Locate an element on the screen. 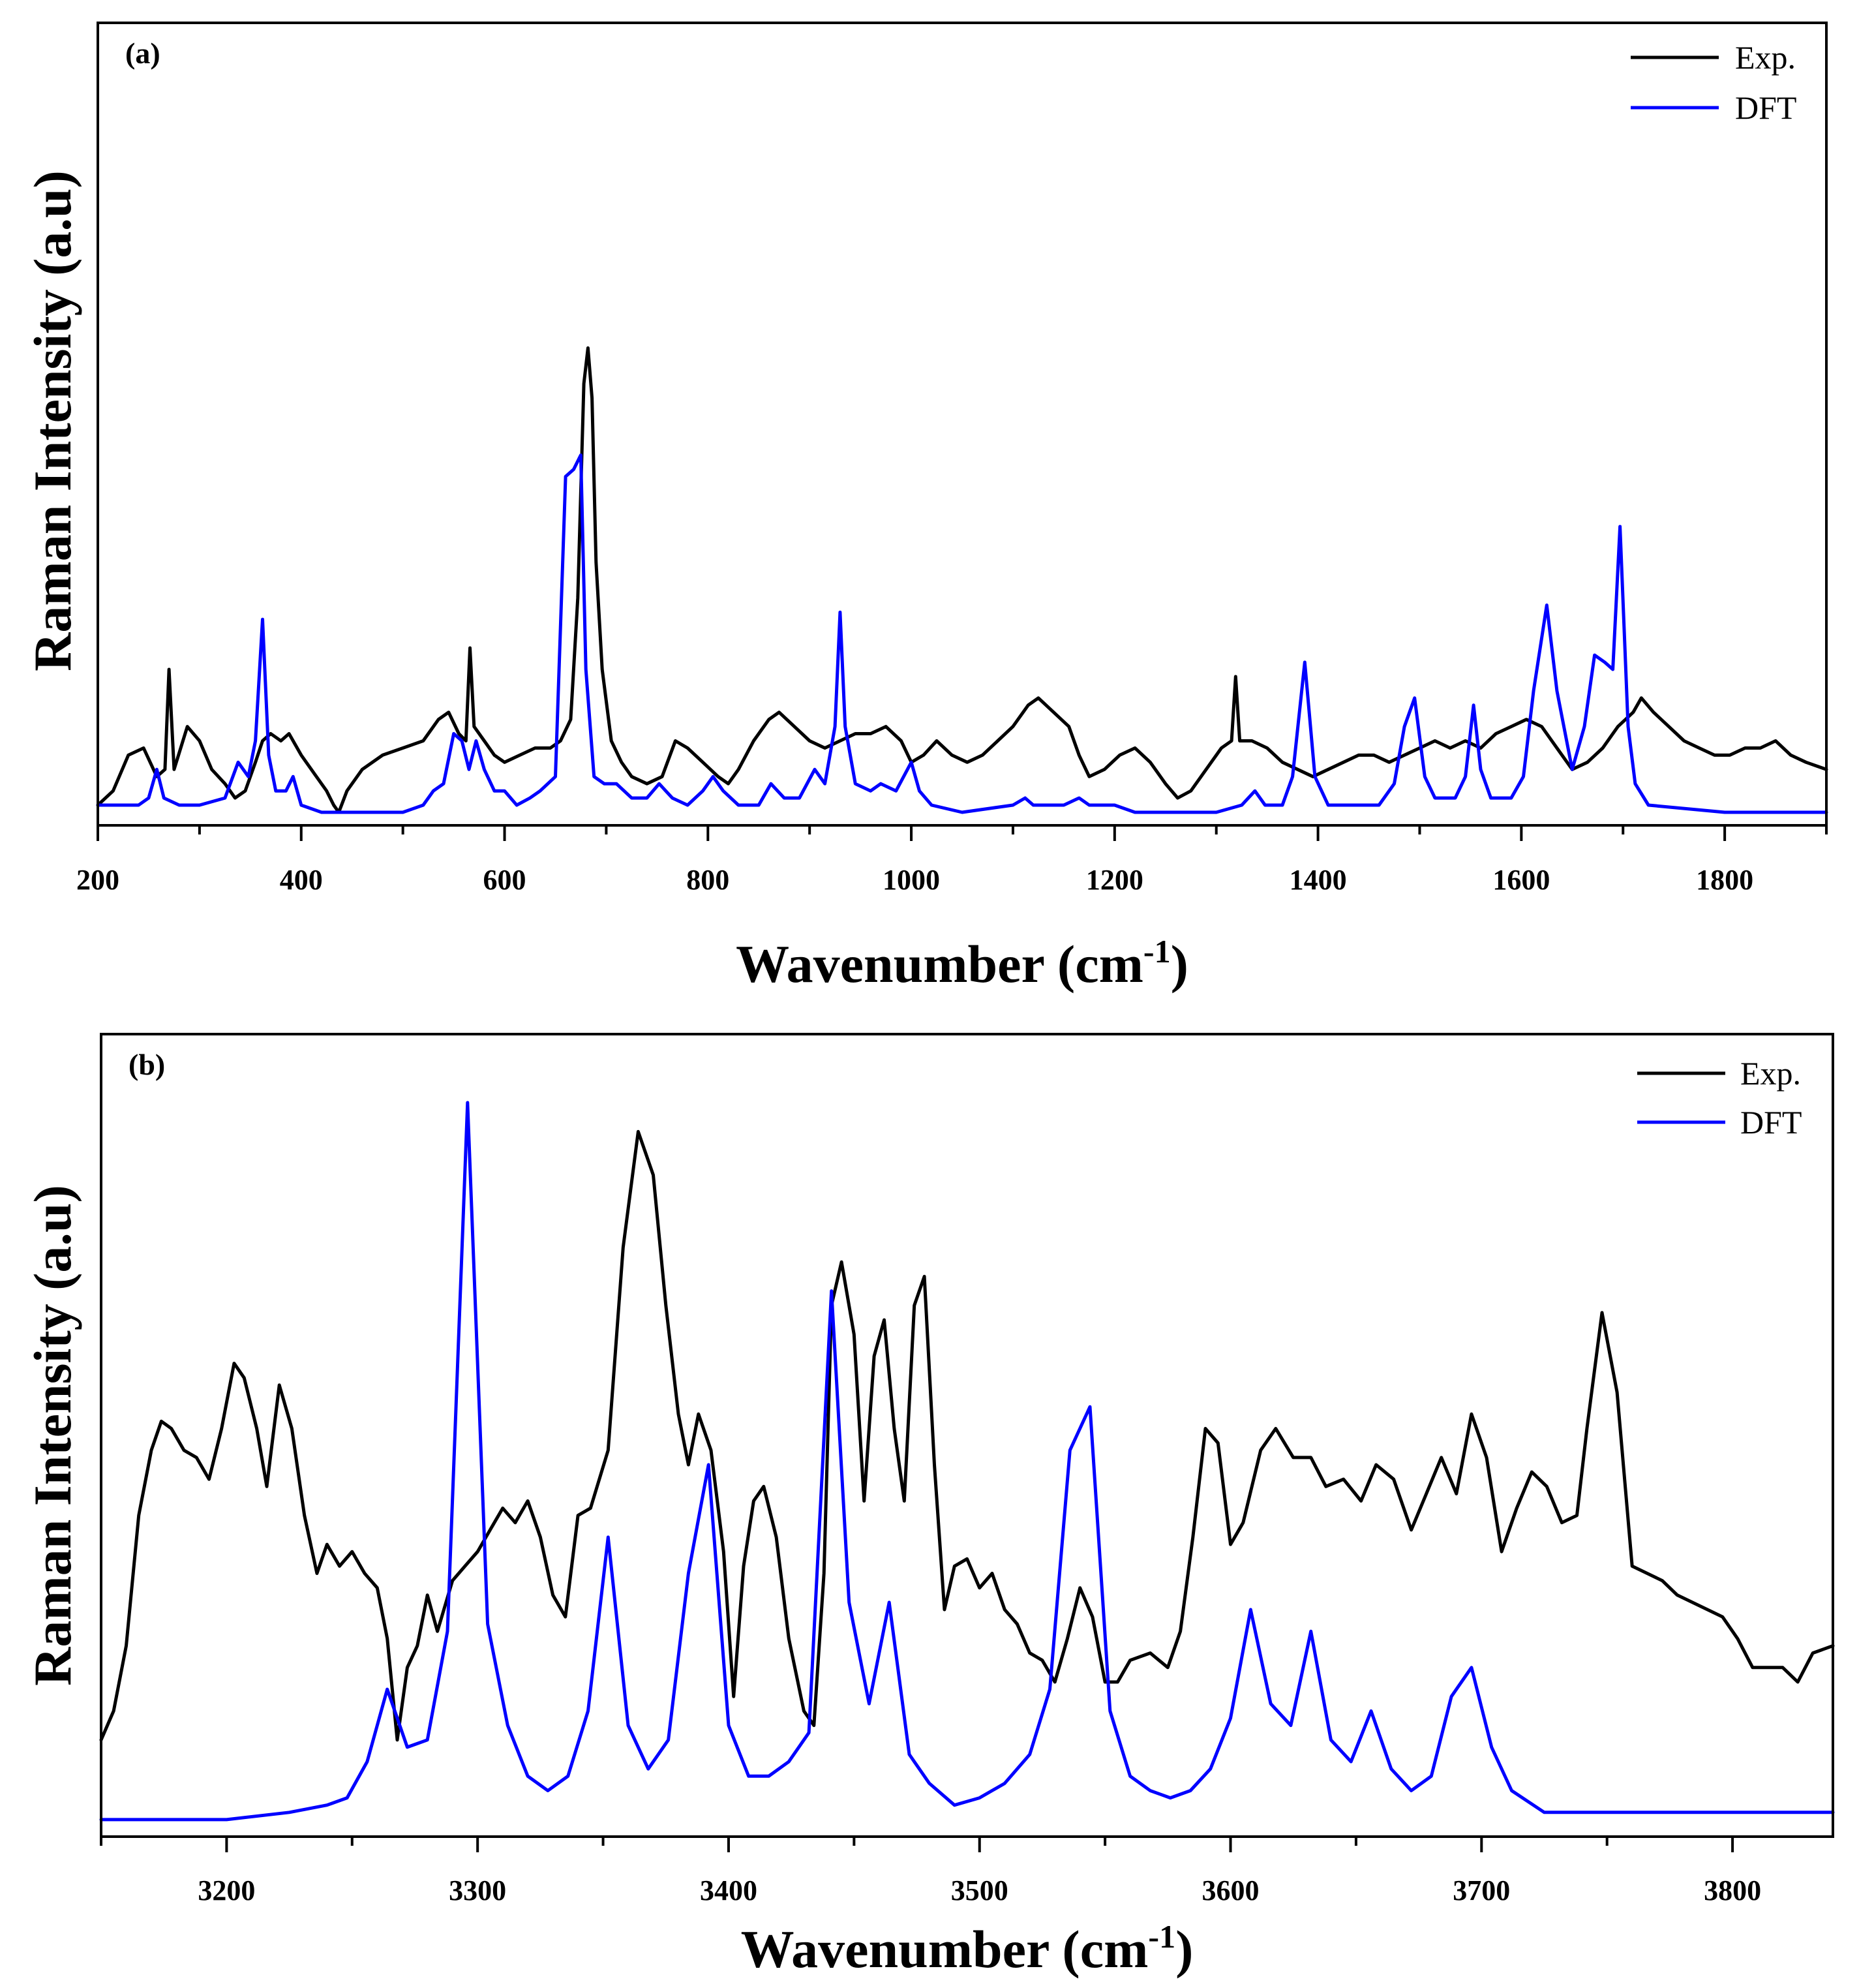 The image size is (1859, 1988). x-tick-label: 1000 is located at coordinates (912, 880).